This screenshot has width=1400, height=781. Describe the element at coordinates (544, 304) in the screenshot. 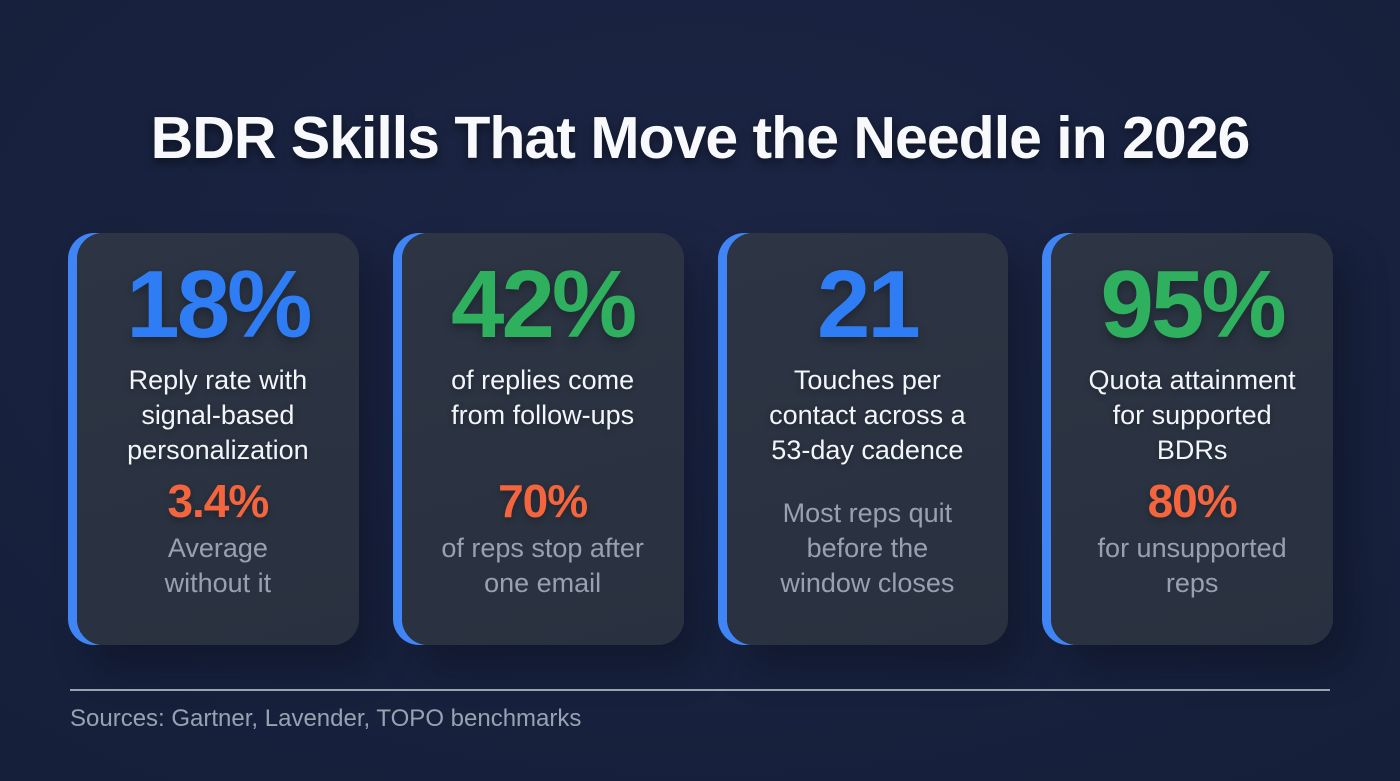

I see `primary-stat-value: 42%` at that location.